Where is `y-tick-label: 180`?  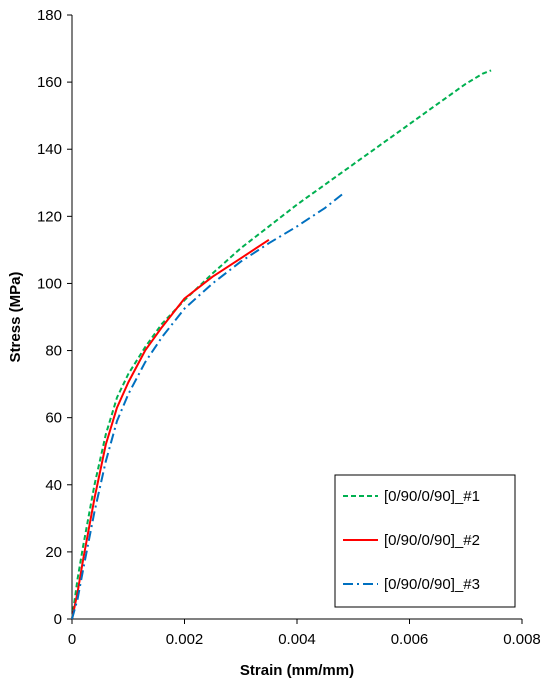
y-tick-label: 180 is located at coordinates (49, 15).